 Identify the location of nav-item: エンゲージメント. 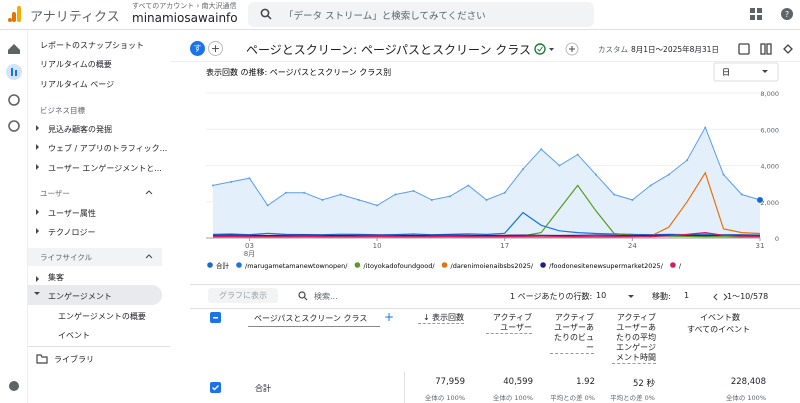
(80, 296).